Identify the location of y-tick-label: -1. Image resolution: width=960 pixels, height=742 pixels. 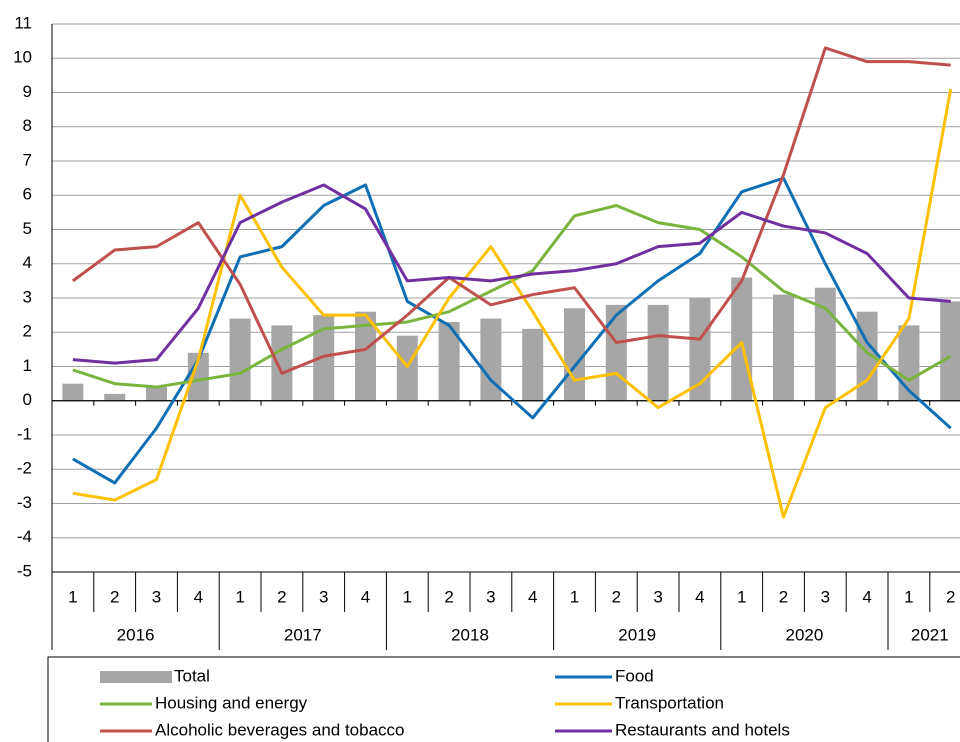
(24, 433).